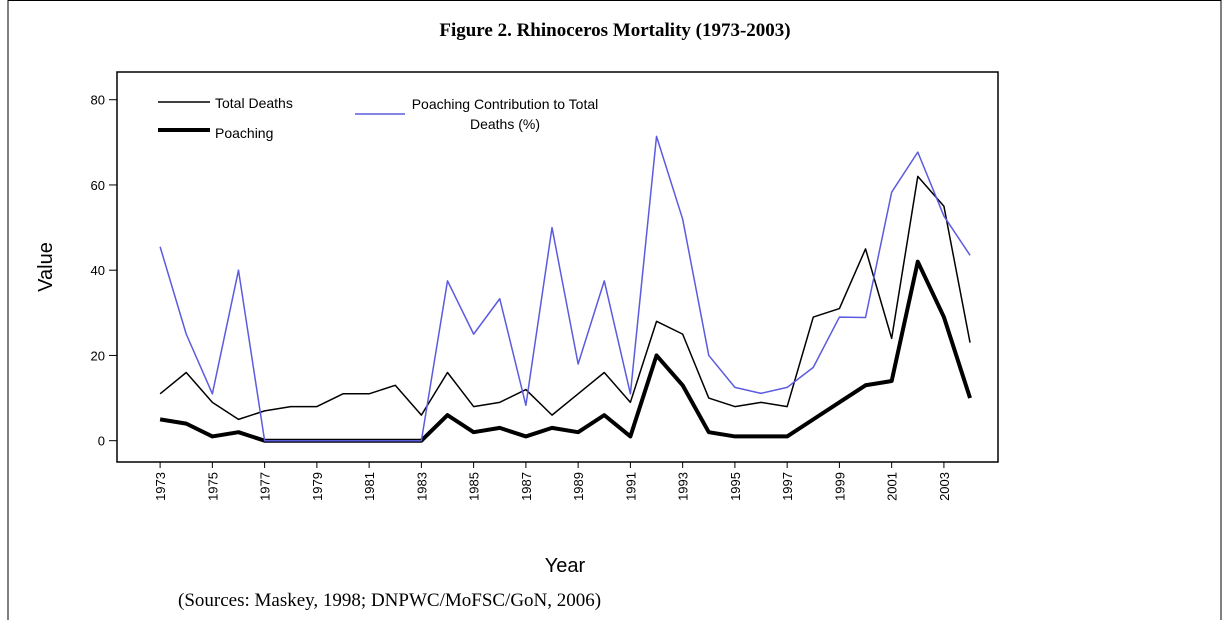 This screenshot has width=1230, height=620. What do you see at coordinates (160, 486) in the screenshot?
I see `x-tick-label: 1973` at bounding box center [160, 486].